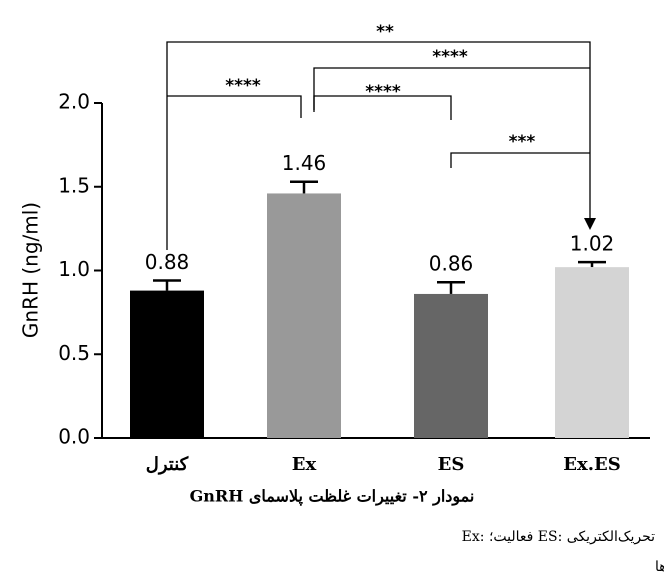  I want to click on significance-label: ***, so click(522, 142).